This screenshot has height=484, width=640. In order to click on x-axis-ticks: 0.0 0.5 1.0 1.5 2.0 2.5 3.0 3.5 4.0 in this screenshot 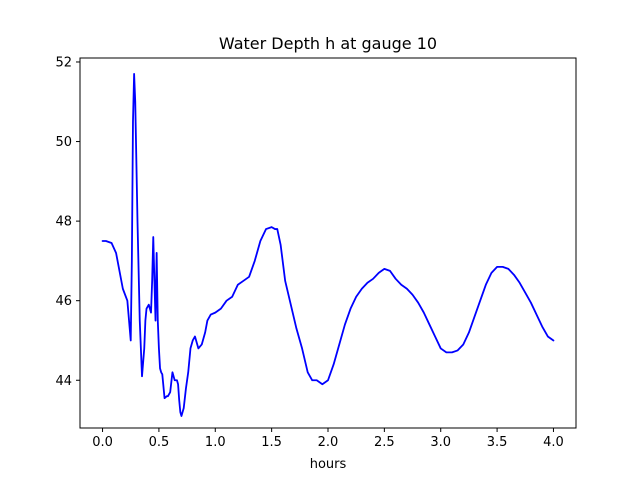, I will do `click(328, 439)`.